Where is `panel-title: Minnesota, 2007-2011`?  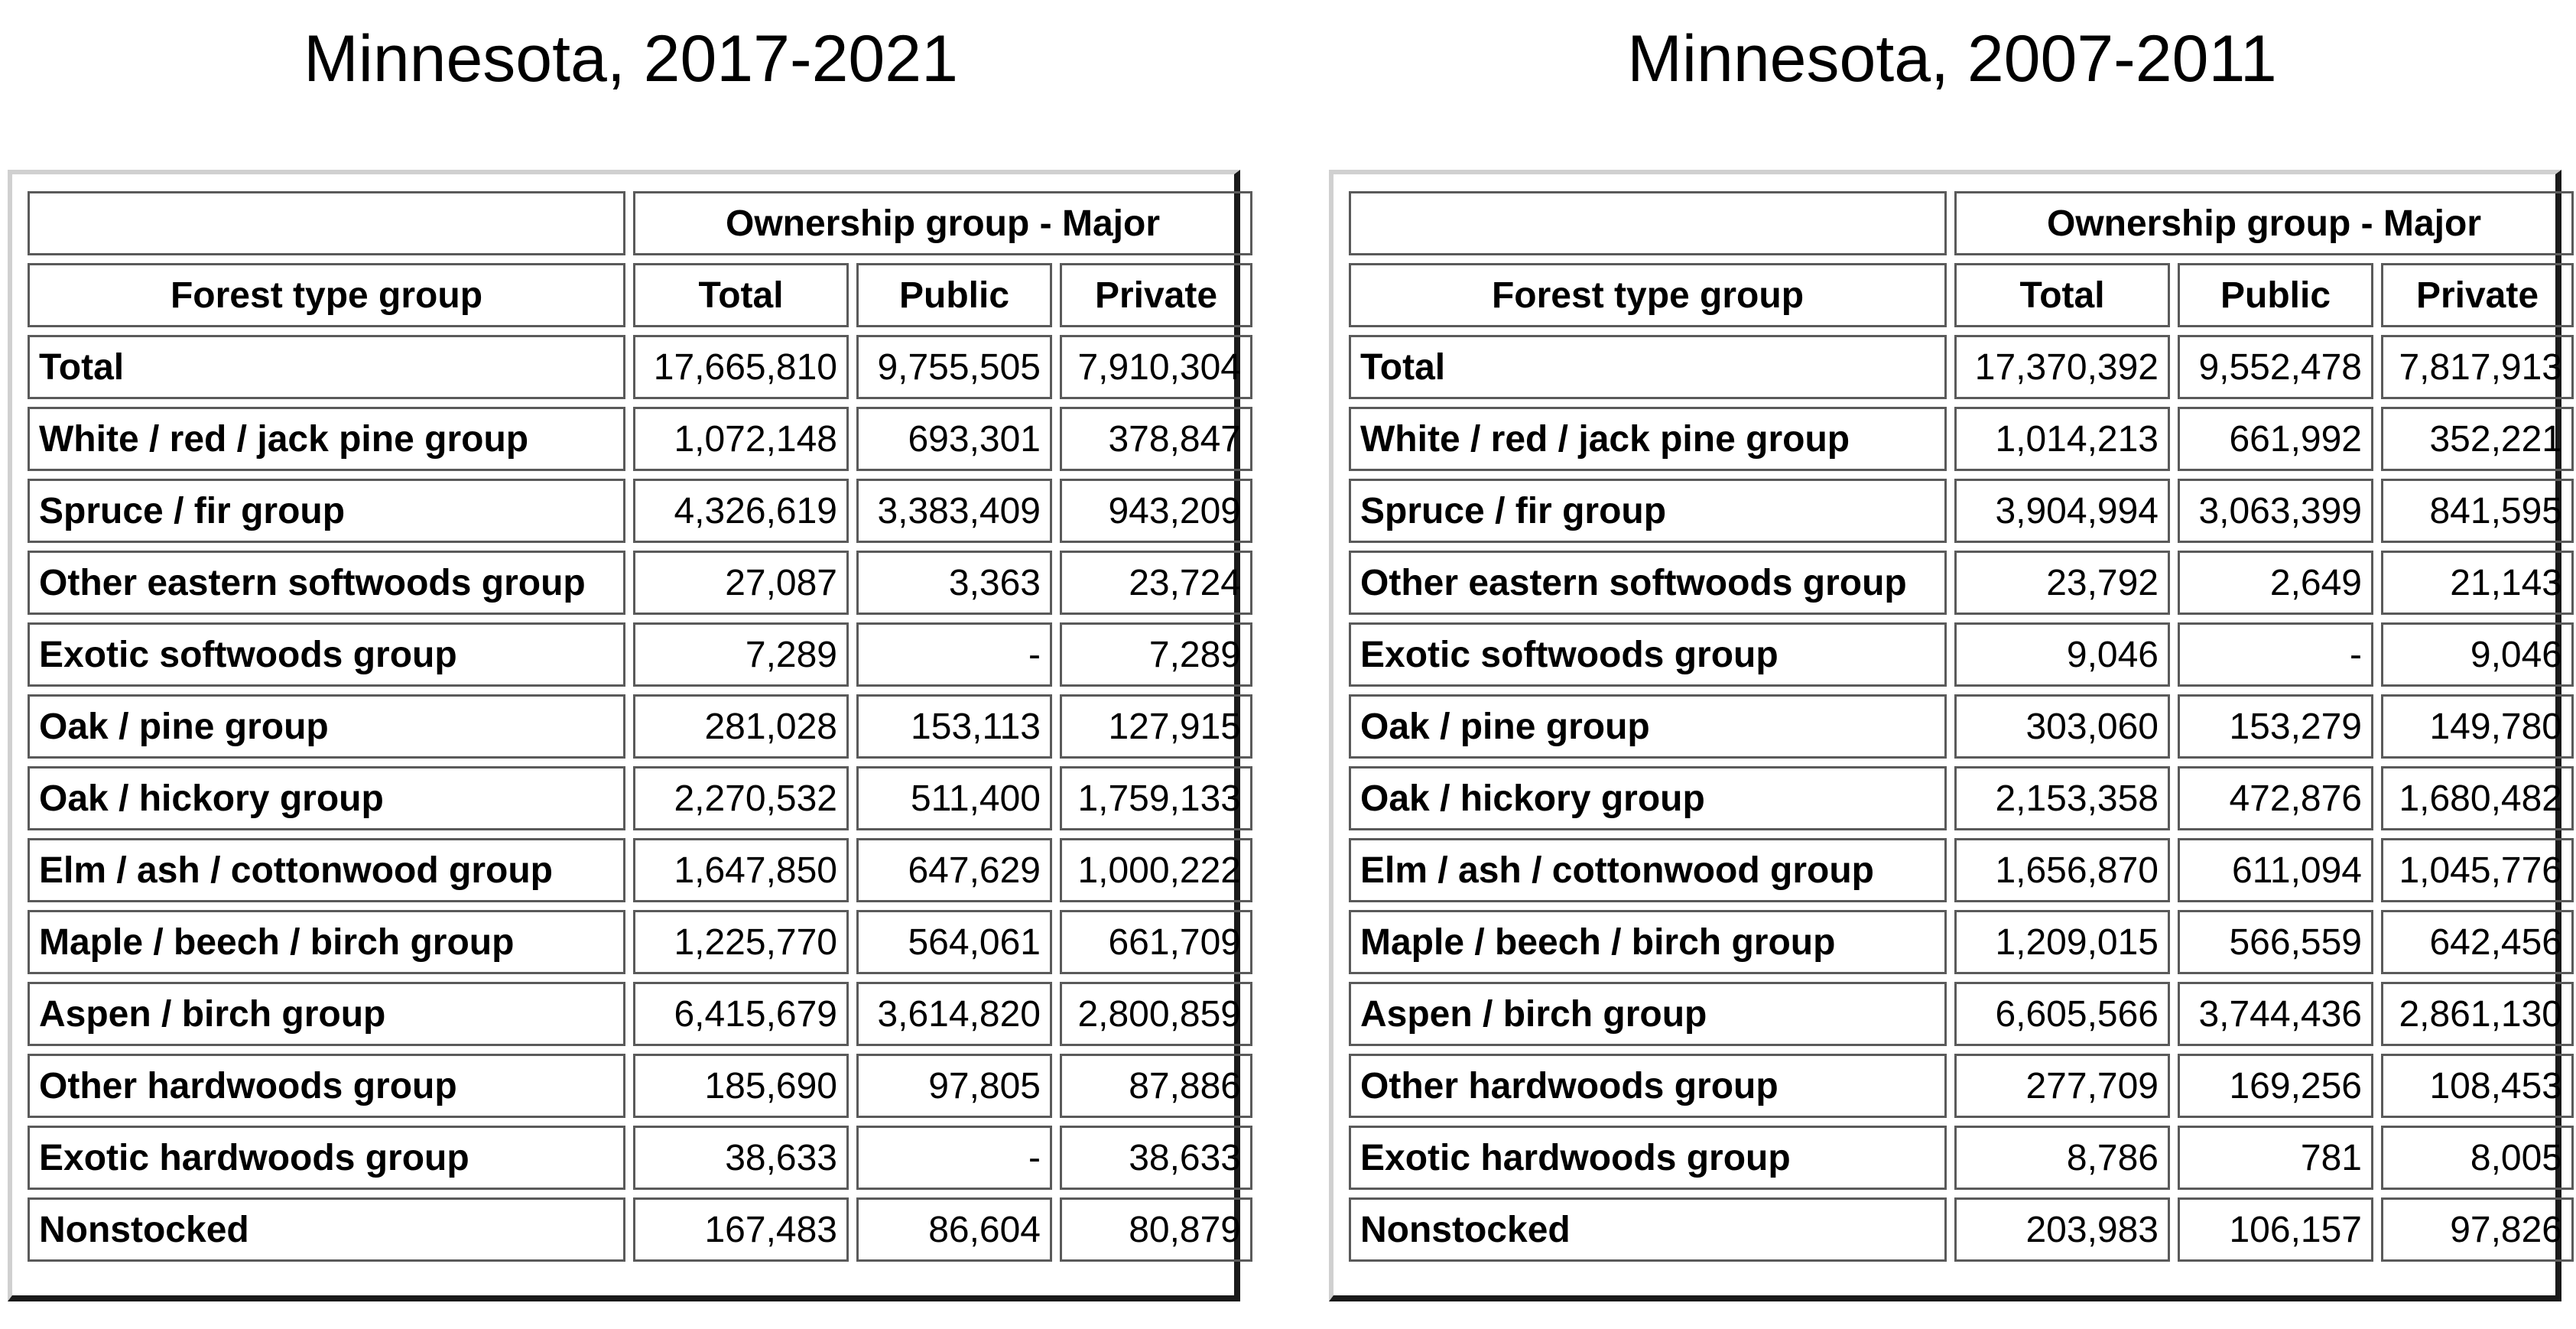 panel-title: Minnesota, 2007-2011 is located at coordinates (1952, 59).